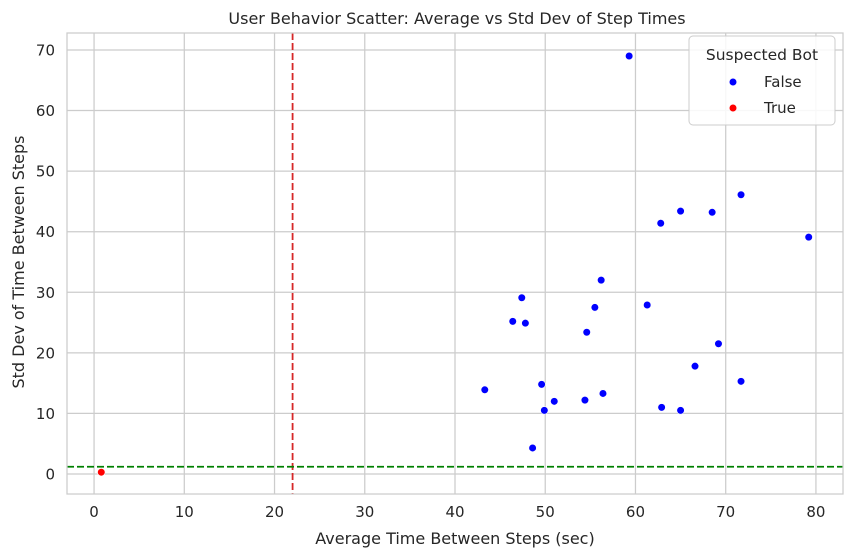  I want to click on y-tick-label: 40, so click(45, 232).